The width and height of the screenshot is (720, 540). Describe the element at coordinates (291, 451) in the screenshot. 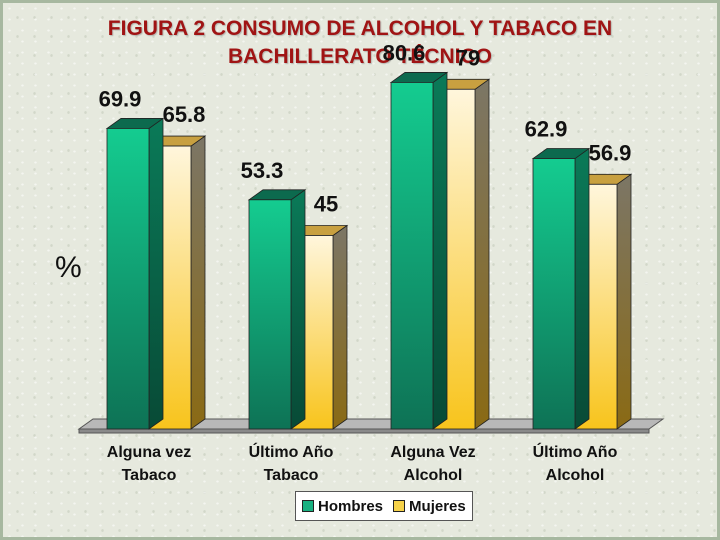

I see `x-tick-label-1-0: Último Año` at that location.